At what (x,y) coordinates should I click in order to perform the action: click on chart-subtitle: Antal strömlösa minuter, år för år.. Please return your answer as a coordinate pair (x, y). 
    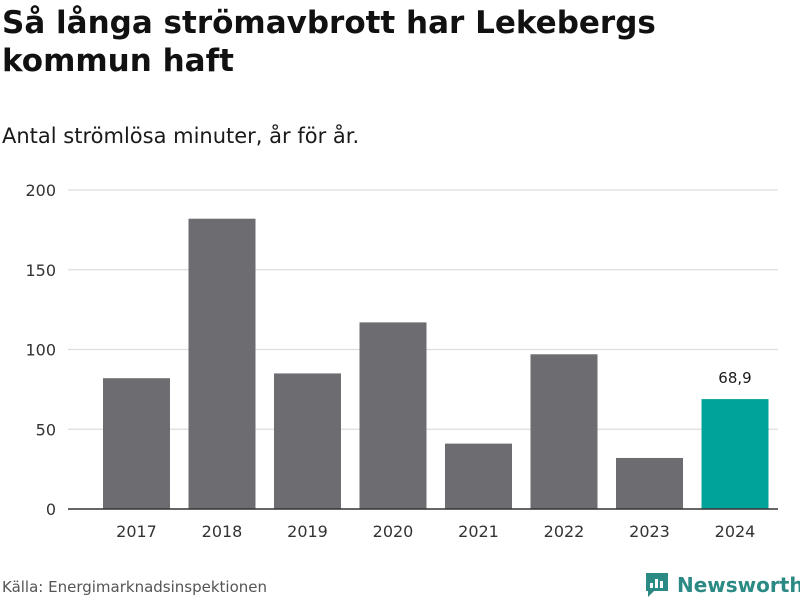
    Looking at the image, I should click on (181, 136).